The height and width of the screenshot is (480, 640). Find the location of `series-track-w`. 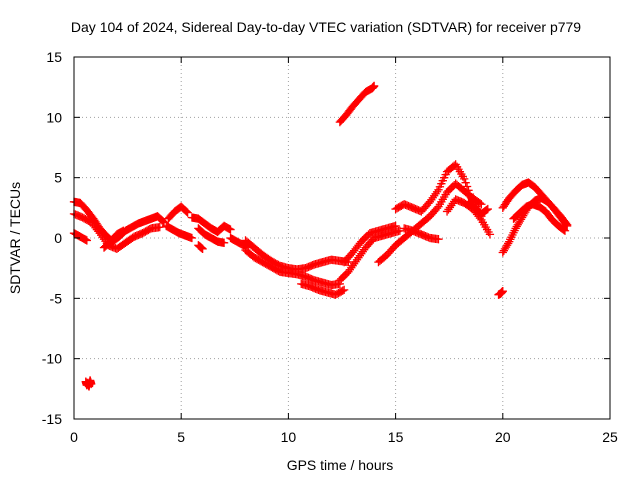

series-track-w is located at coordinates (500, 292).